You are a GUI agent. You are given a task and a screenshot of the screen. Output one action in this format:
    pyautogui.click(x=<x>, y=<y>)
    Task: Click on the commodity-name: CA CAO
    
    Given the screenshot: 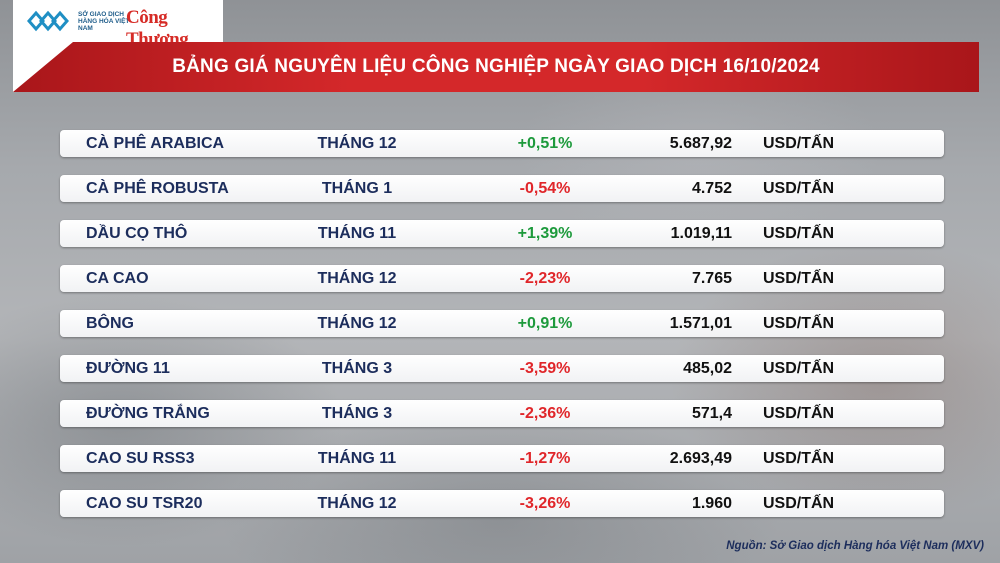 What is the action you would take?
    pyautogui.click(x=117, y=278)
    